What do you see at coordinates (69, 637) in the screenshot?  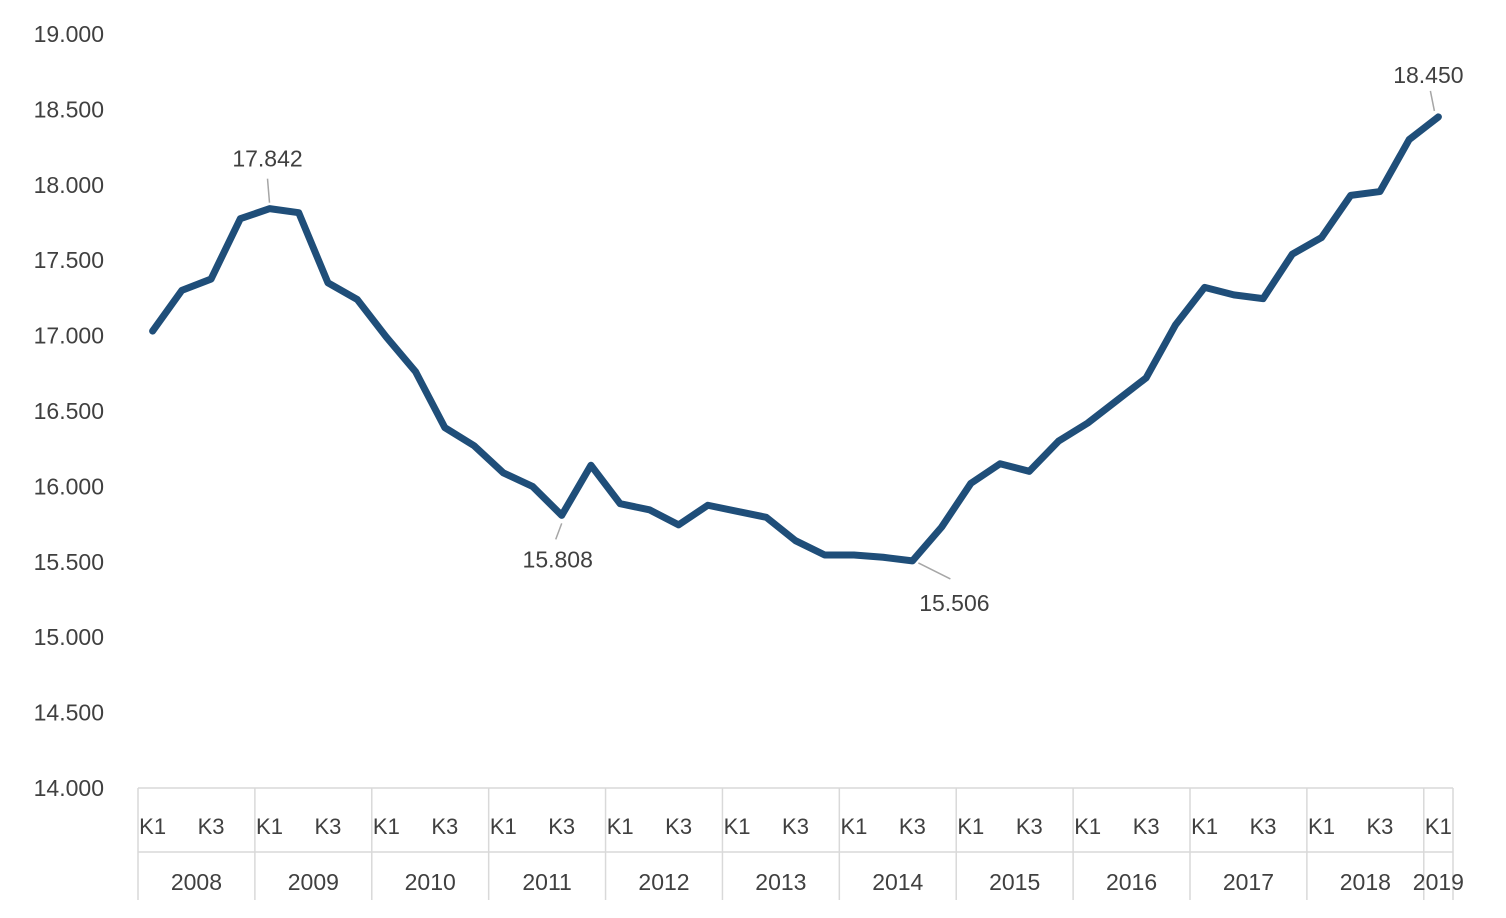 I see `y-tick-label: 15.000` at bounding box center [69, 637].